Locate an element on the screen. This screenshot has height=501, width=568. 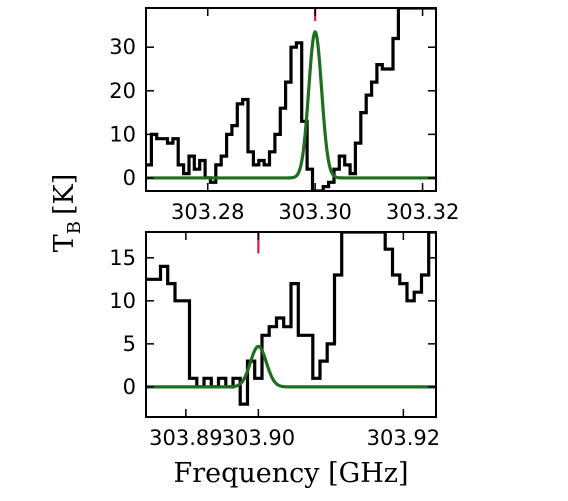
top-y-tick-label: 20 is located at coordinates (122, 91).